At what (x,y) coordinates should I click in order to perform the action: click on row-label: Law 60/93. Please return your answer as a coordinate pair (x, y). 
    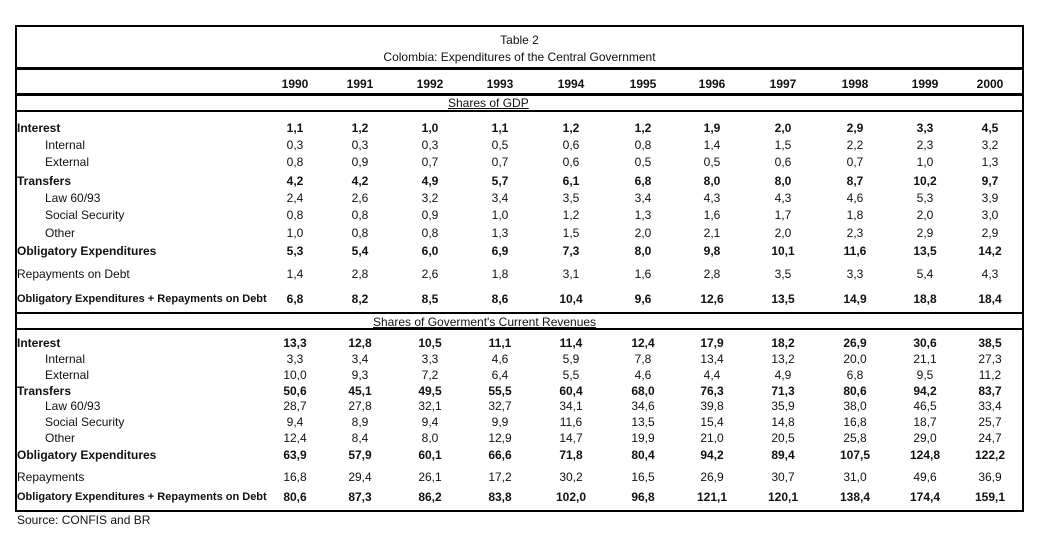
    Looking at the image, I should click on (73, 406).